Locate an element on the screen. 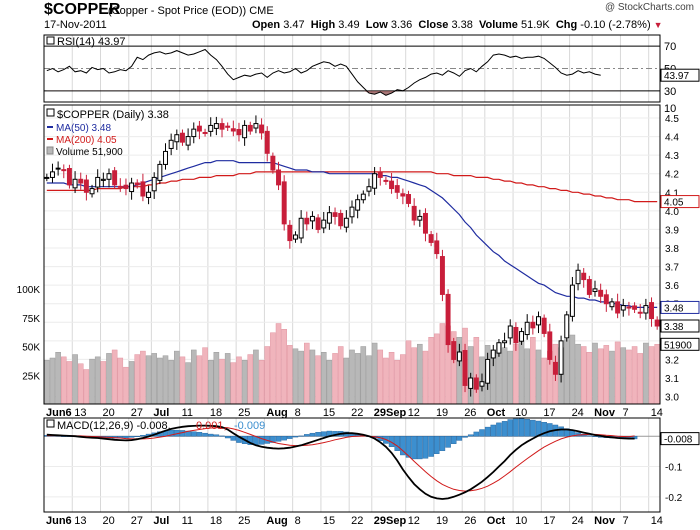 This screenshot has width=700, height=530. change-label: Chg is located at coordinates (566, 25).